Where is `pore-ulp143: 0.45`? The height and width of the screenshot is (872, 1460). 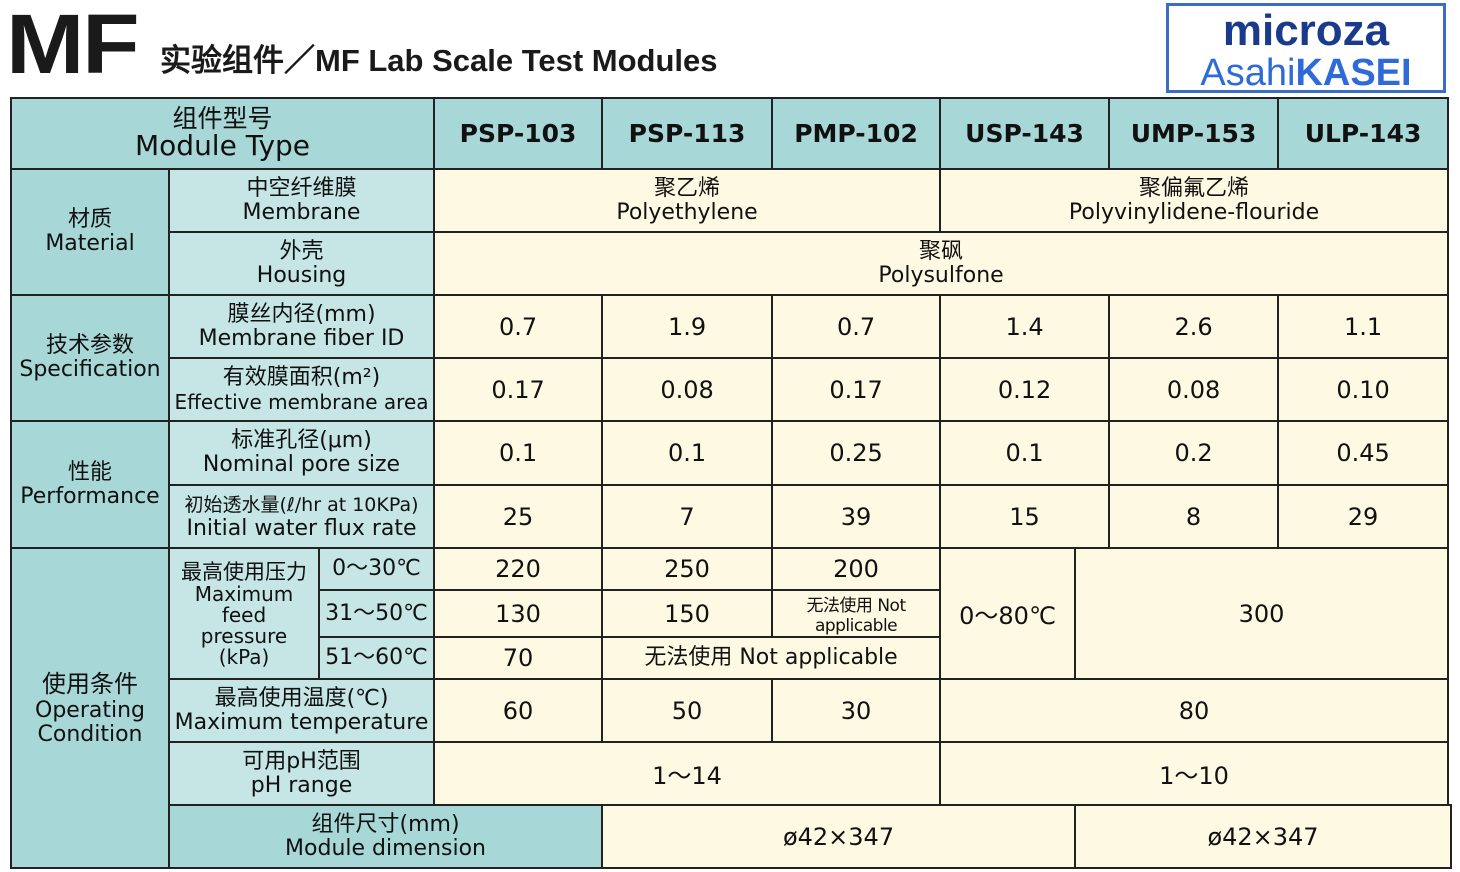
pore-ulp143: 0.45 is located at coordinates (1363, 453).